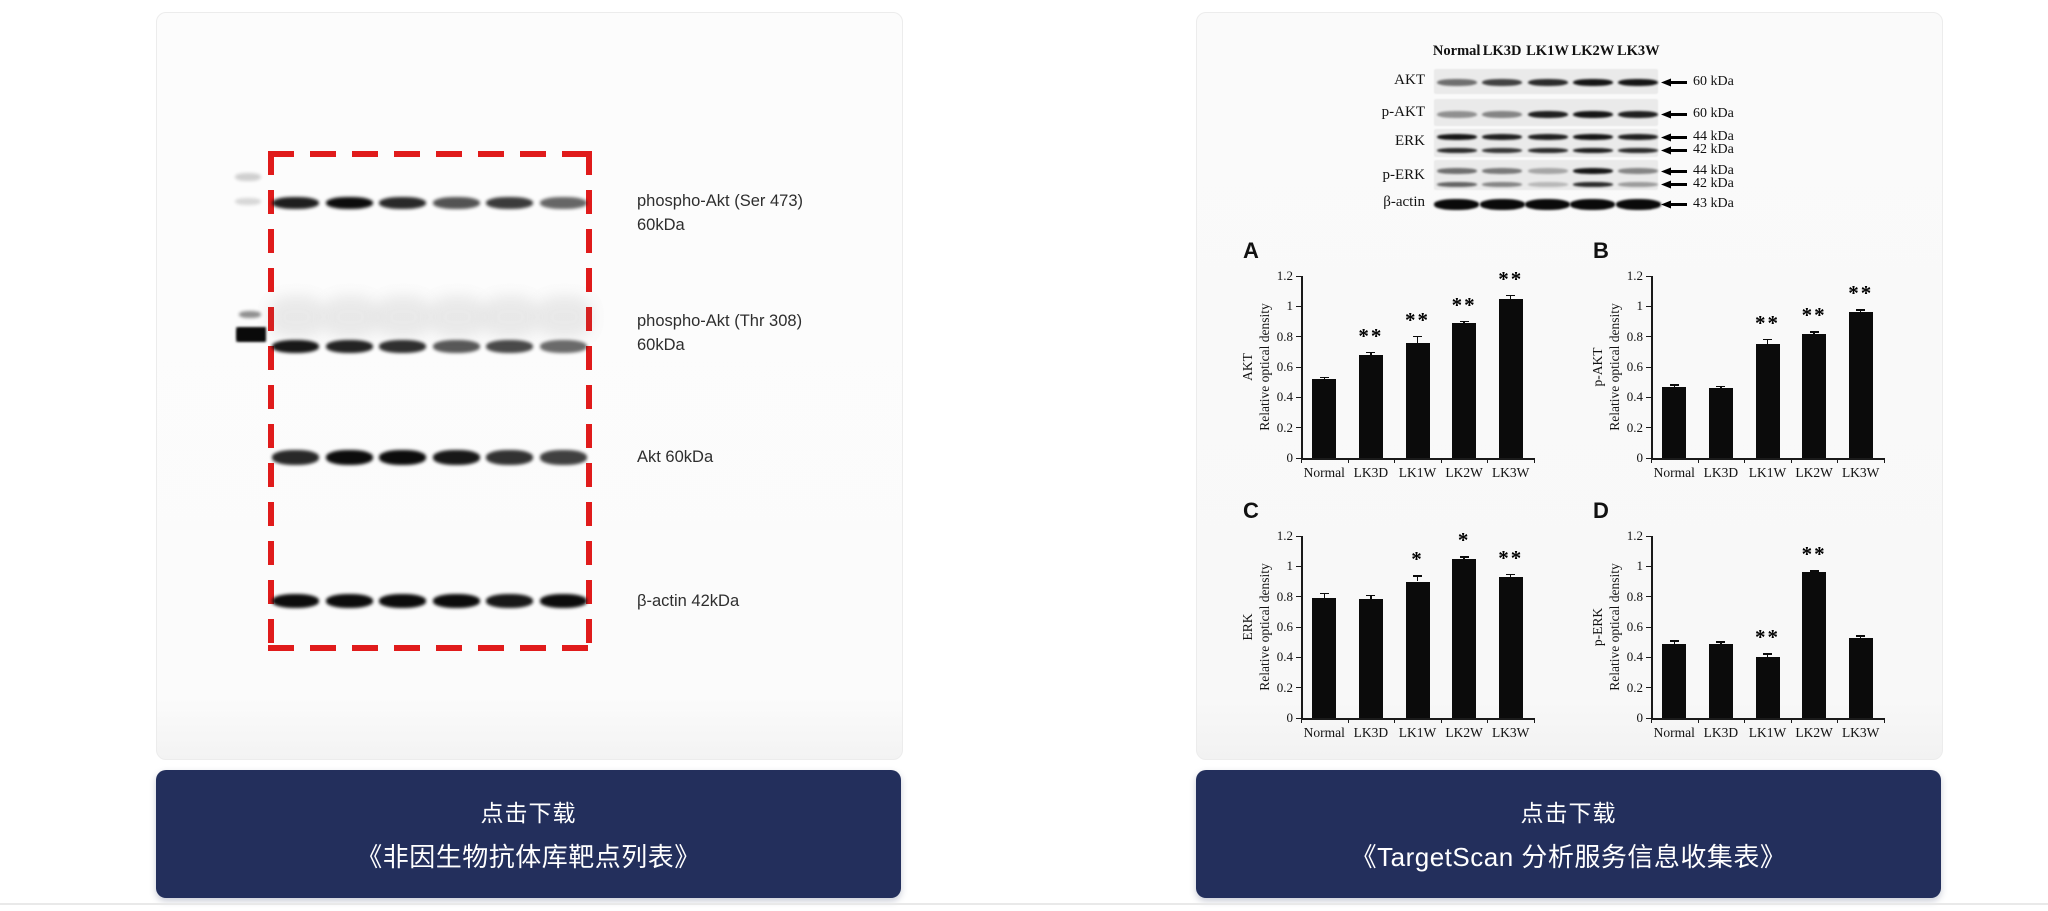 Image resolution: width=2048 pixels, height=911 pixels. What do you see at coordinates (528, 834) in the screenshot?
I see `download-antibody-list-button: 点击下载 《非因生物抗体库靶点列表》` at bounding box center [528, 834].